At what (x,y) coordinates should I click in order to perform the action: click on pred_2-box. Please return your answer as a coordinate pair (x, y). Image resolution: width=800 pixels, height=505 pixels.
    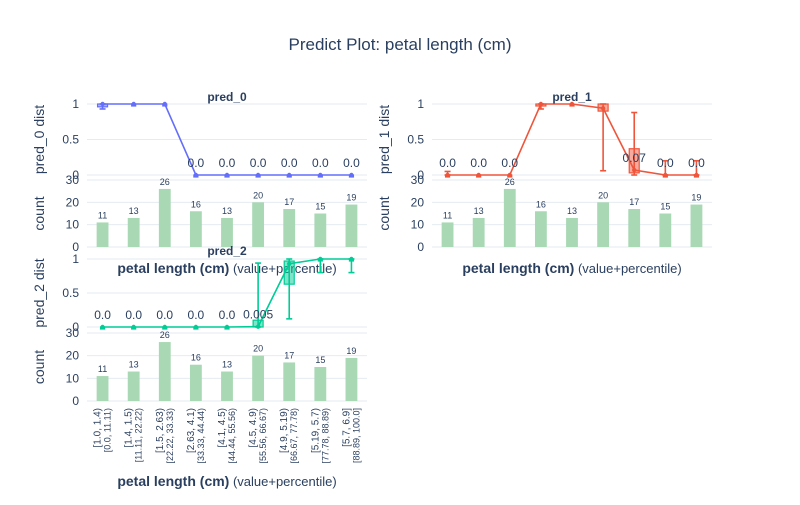
    Looking at the image, I should click on (289, 272).